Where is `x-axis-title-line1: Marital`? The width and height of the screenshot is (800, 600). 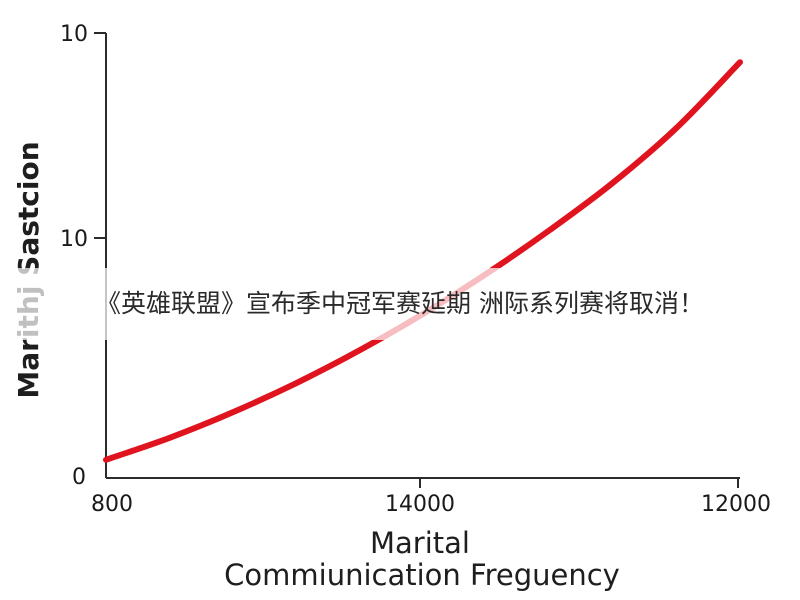
x-axis-title-line1: Marital is located at coordinates (420, 543).